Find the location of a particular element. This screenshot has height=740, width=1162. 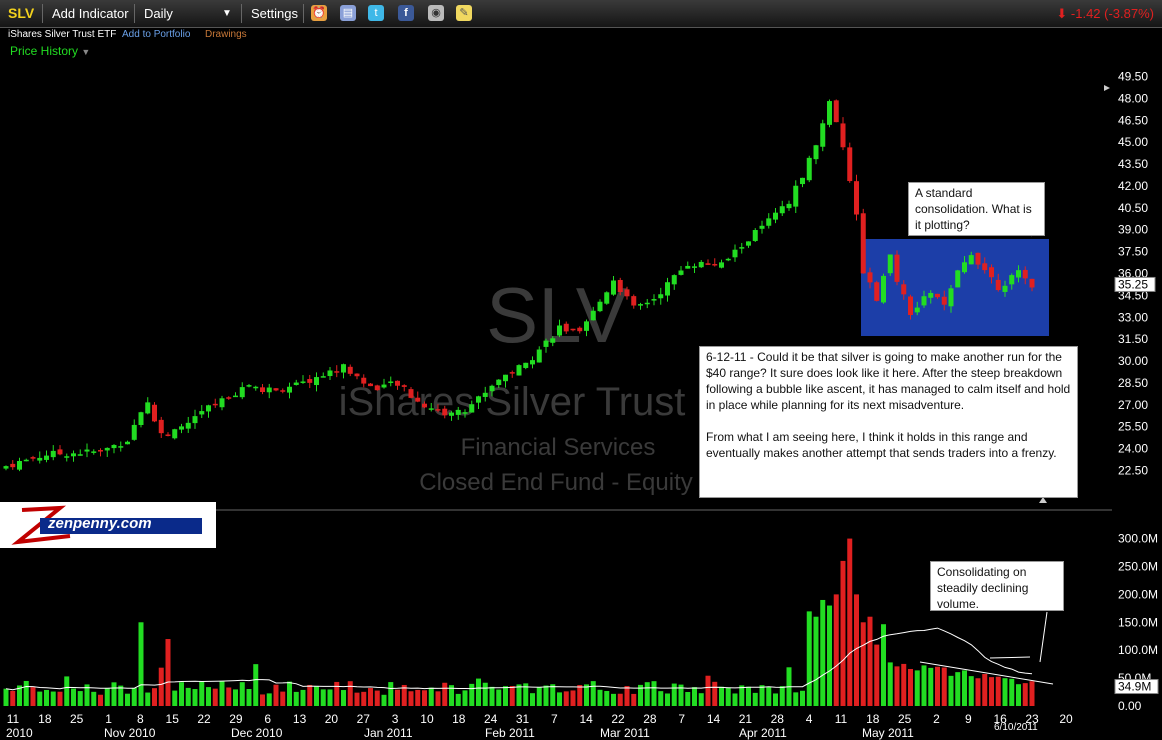

price-tick-label: 28.50 is located at coordinates (1133, 383).